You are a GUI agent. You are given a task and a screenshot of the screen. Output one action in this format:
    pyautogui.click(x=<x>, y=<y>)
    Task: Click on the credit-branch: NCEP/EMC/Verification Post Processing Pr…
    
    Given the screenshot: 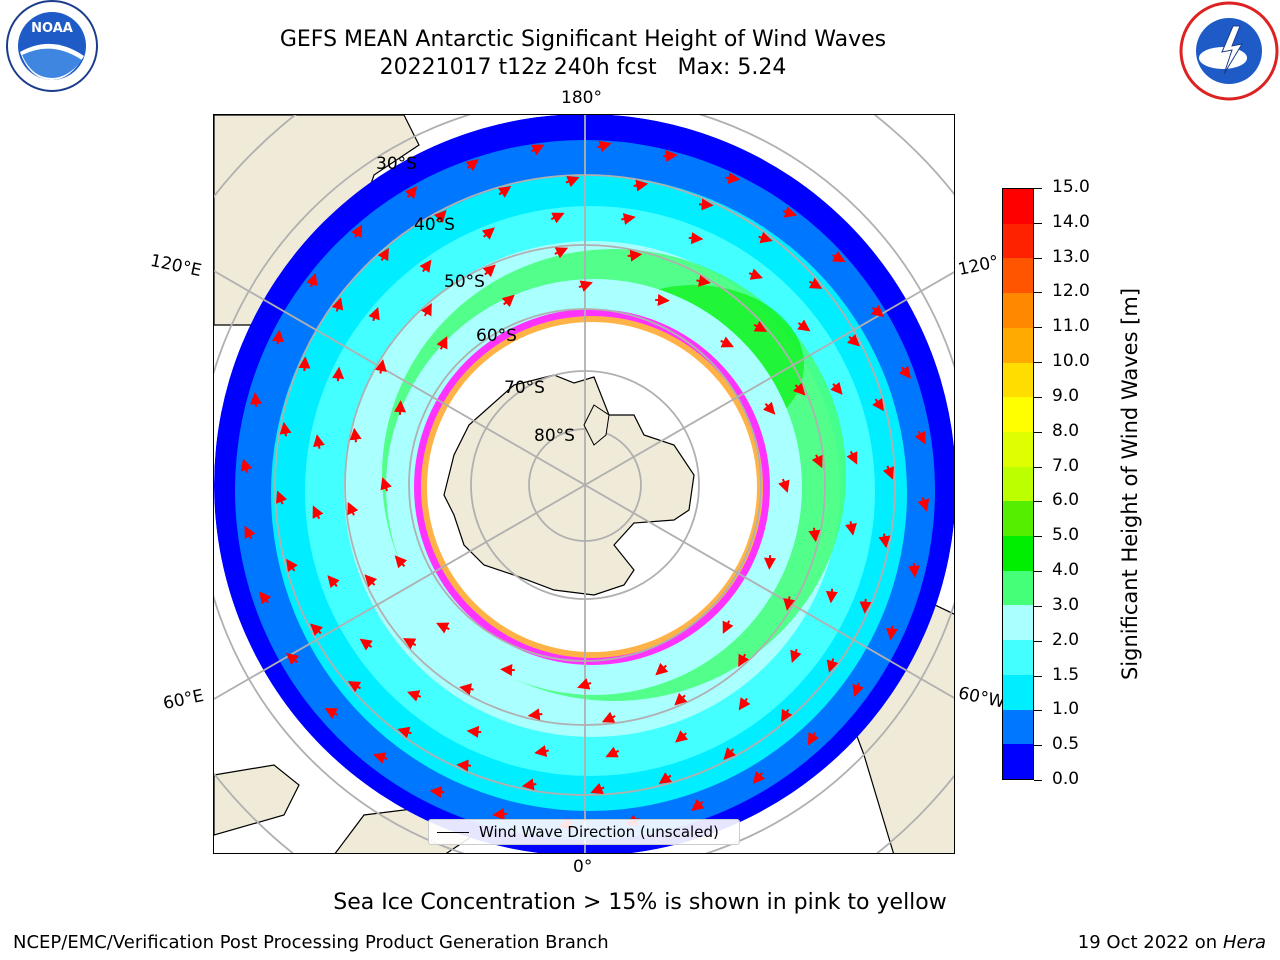 What is the action you would take?
    pyautogui.click(x=311, y=942)
    